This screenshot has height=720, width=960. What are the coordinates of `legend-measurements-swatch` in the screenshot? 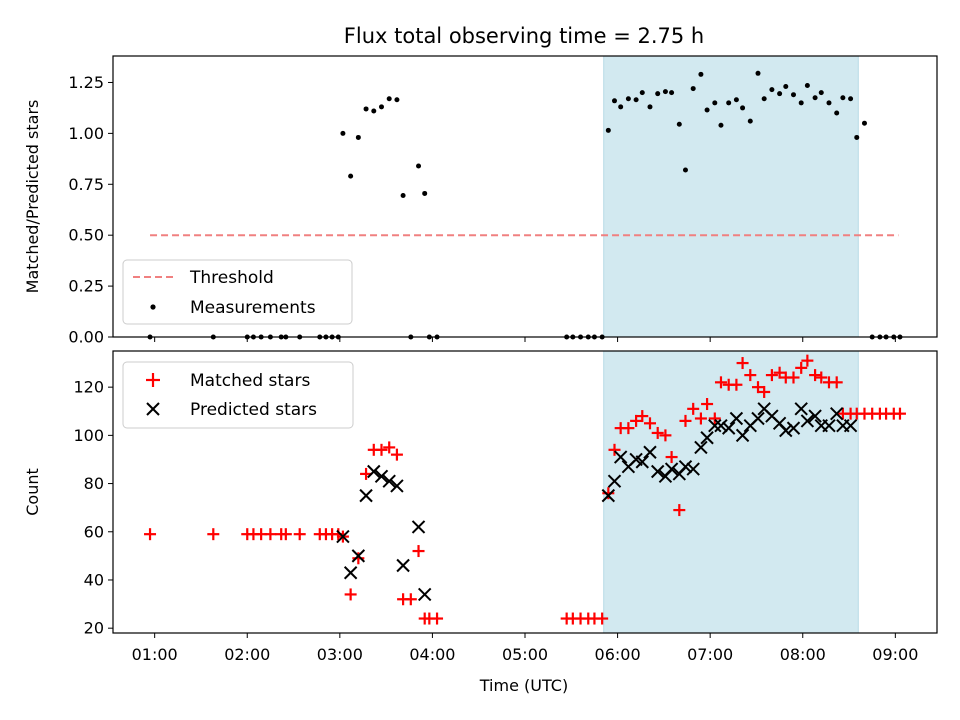 It's located at (153, 307).